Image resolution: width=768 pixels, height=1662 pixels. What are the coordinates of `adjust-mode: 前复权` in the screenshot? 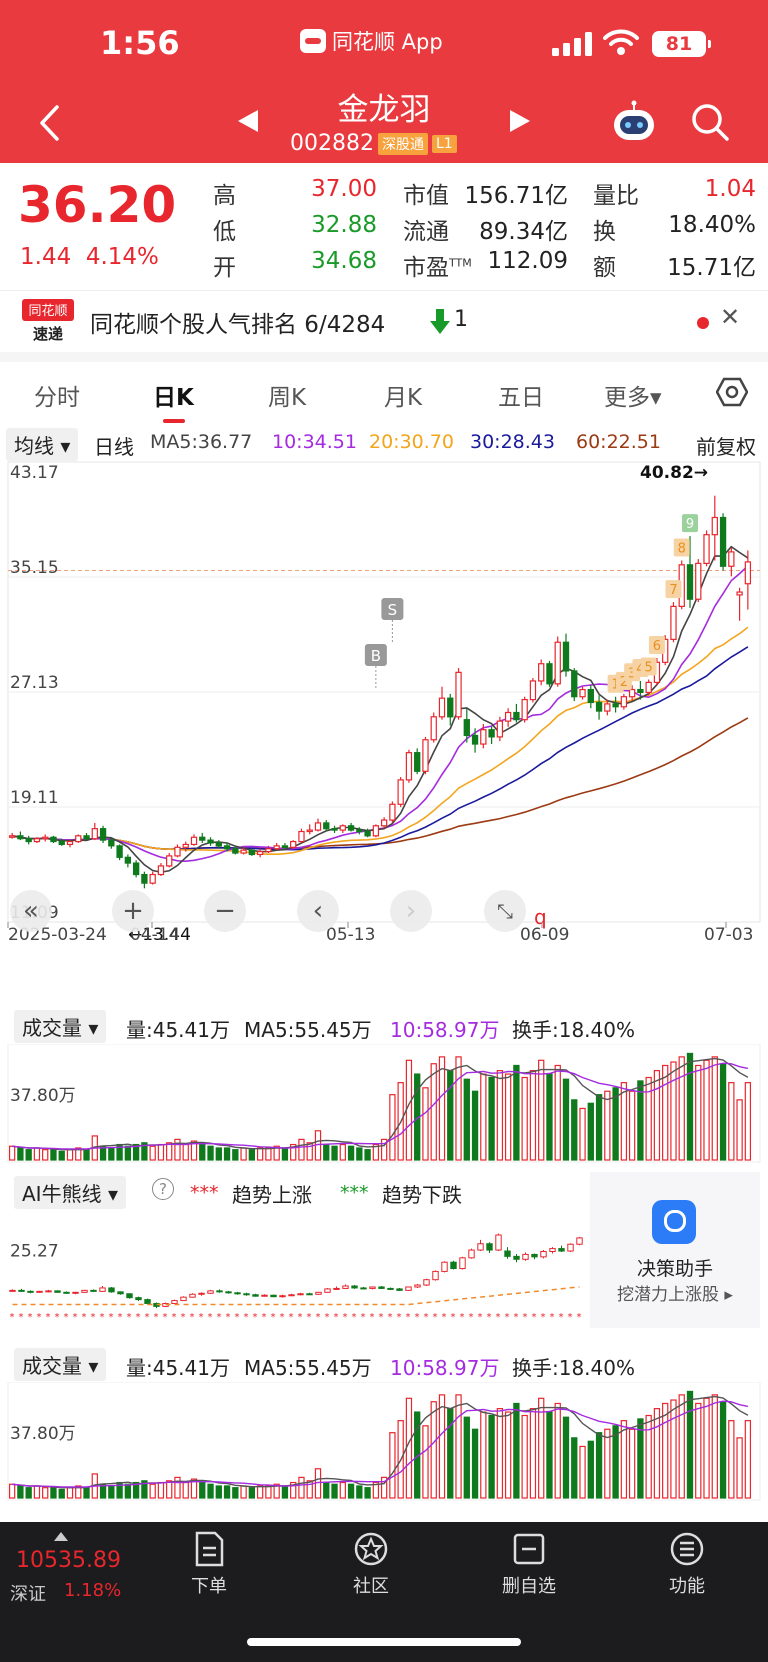 It's located at (726, 447).